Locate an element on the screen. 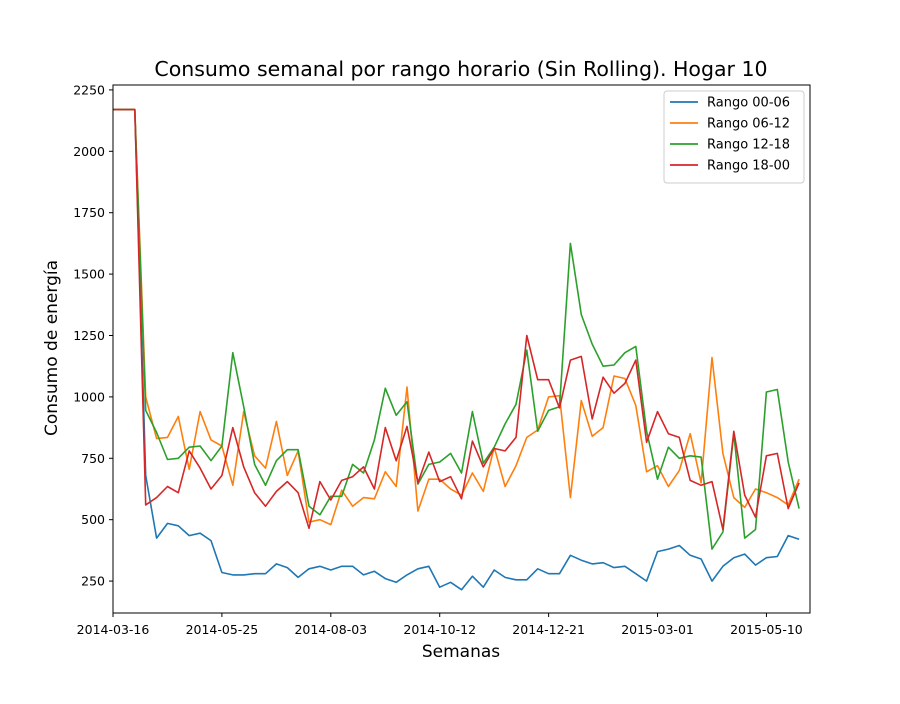  y-tick-label: 1750 is located at coordinates (89, 212).